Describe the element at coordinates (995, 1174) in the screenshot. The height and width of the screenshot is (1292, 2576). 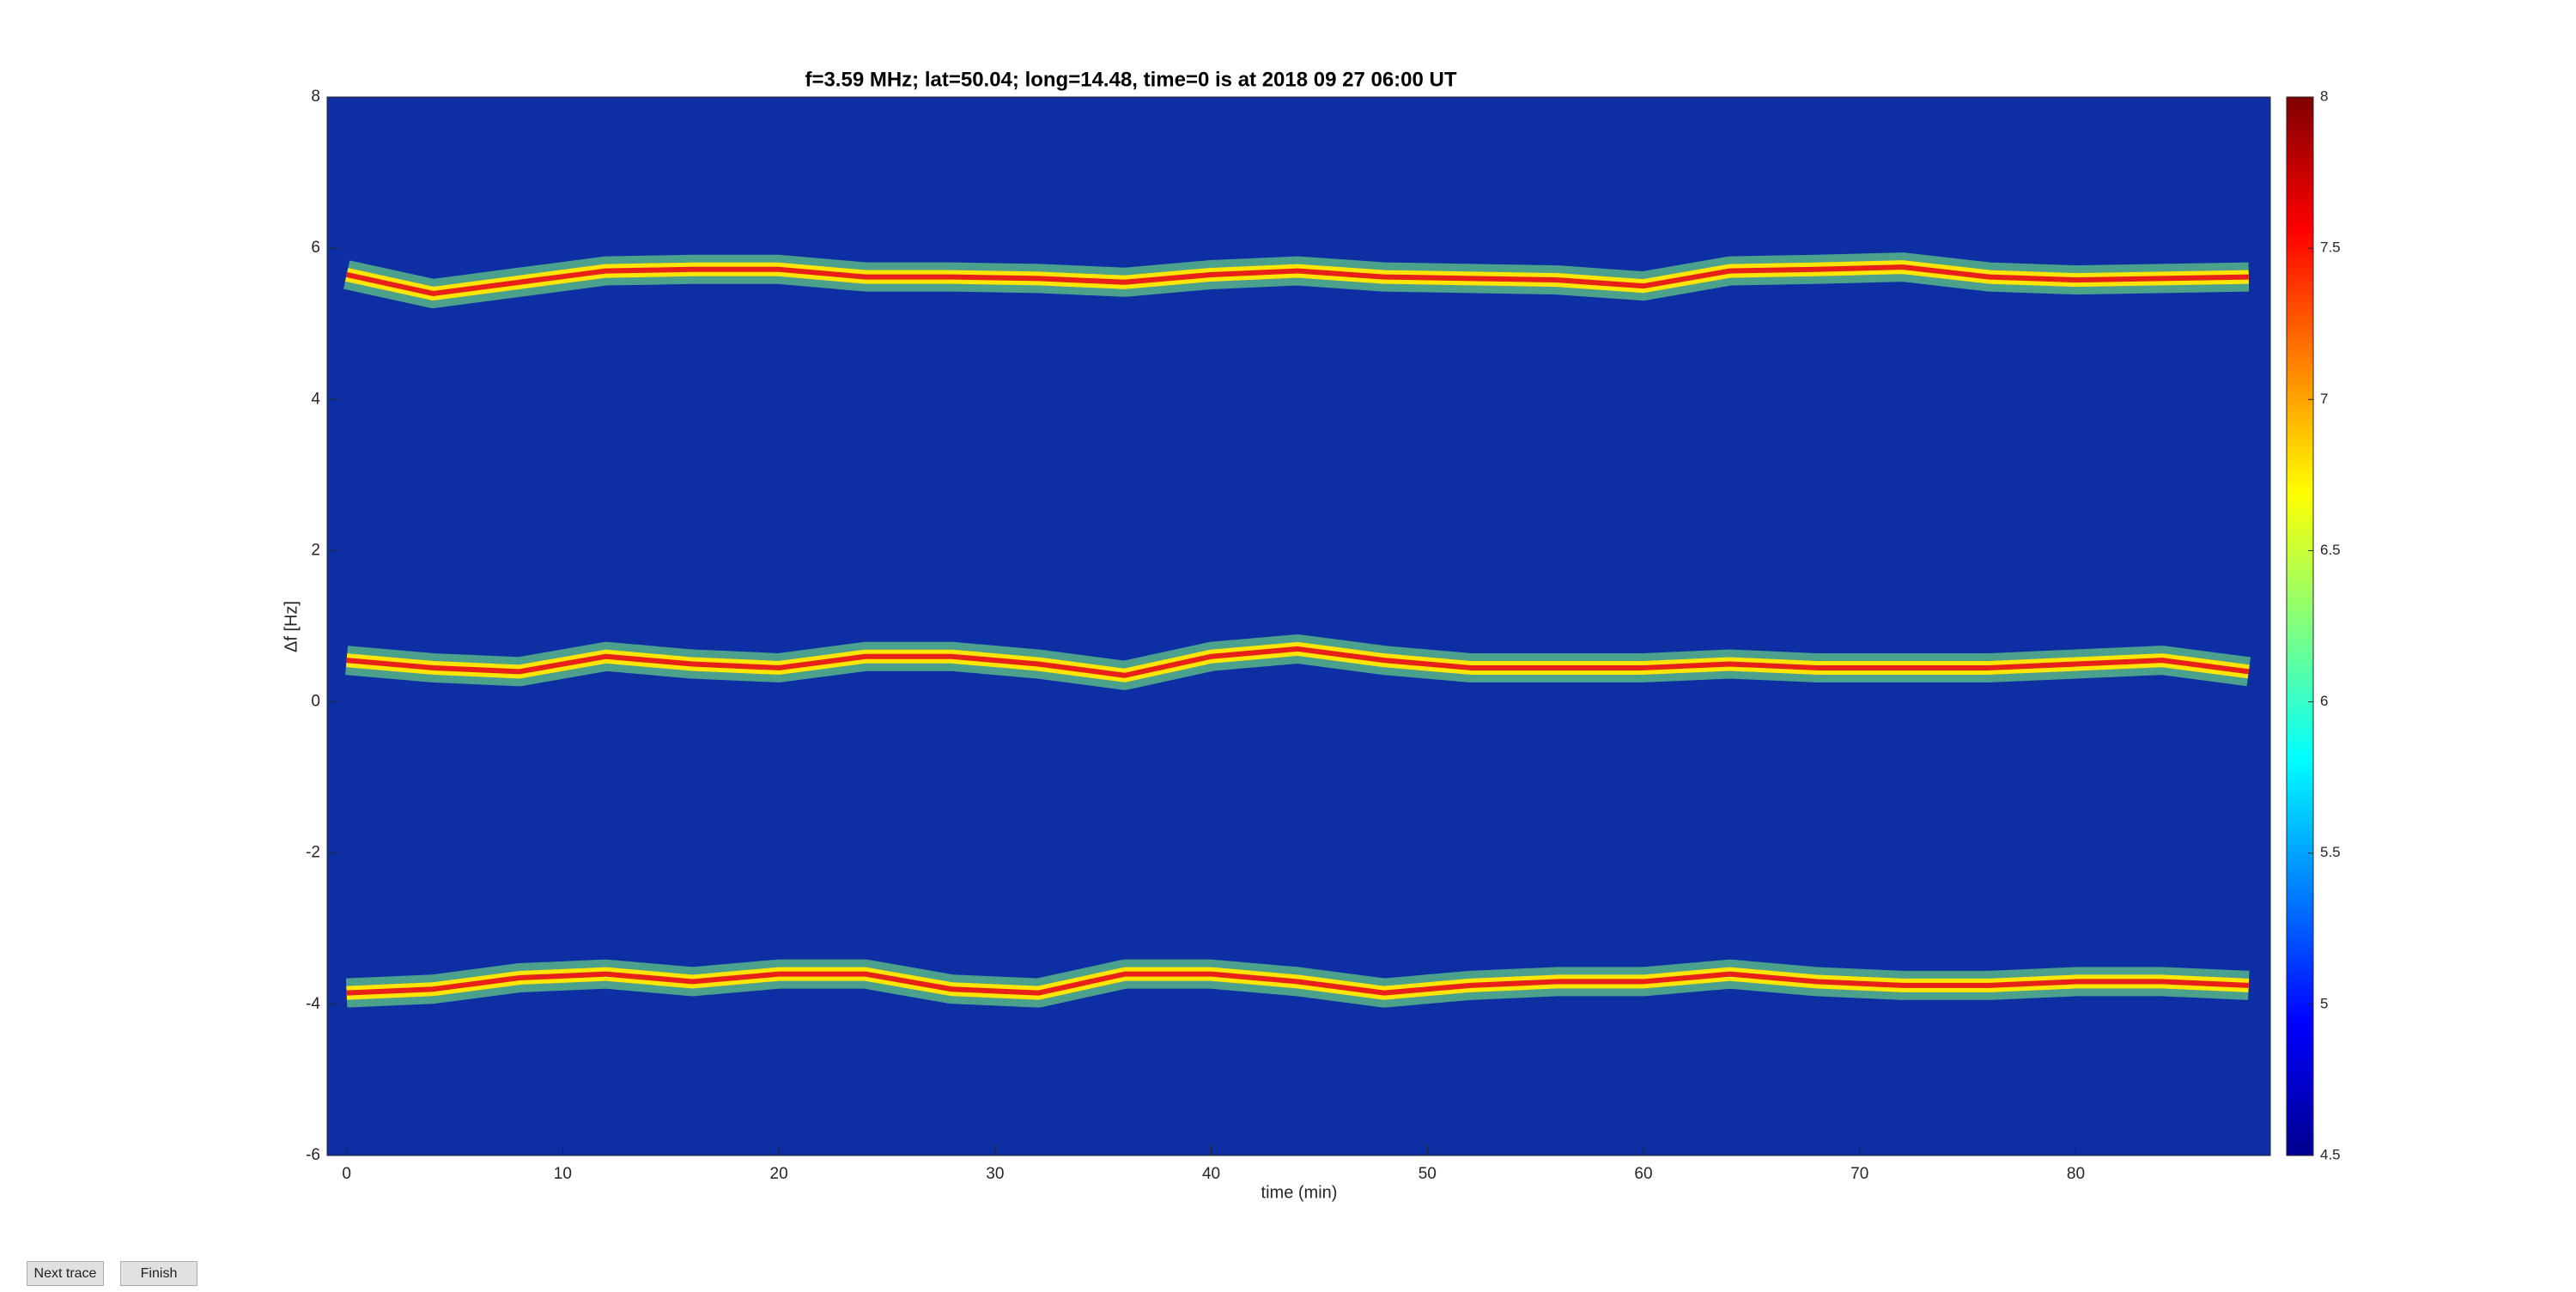
I see `x-tick-label: 30` at that location.